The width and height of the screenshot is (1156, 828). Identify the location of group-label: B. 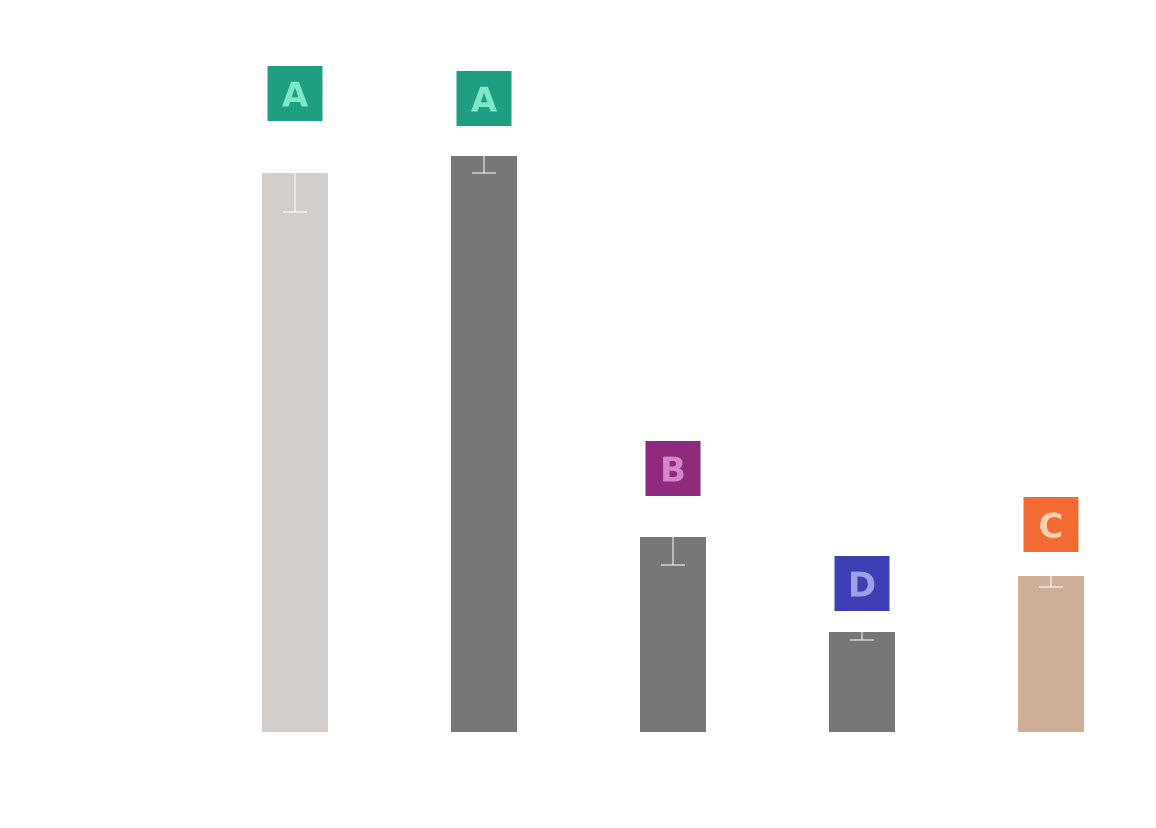
(673, 471).